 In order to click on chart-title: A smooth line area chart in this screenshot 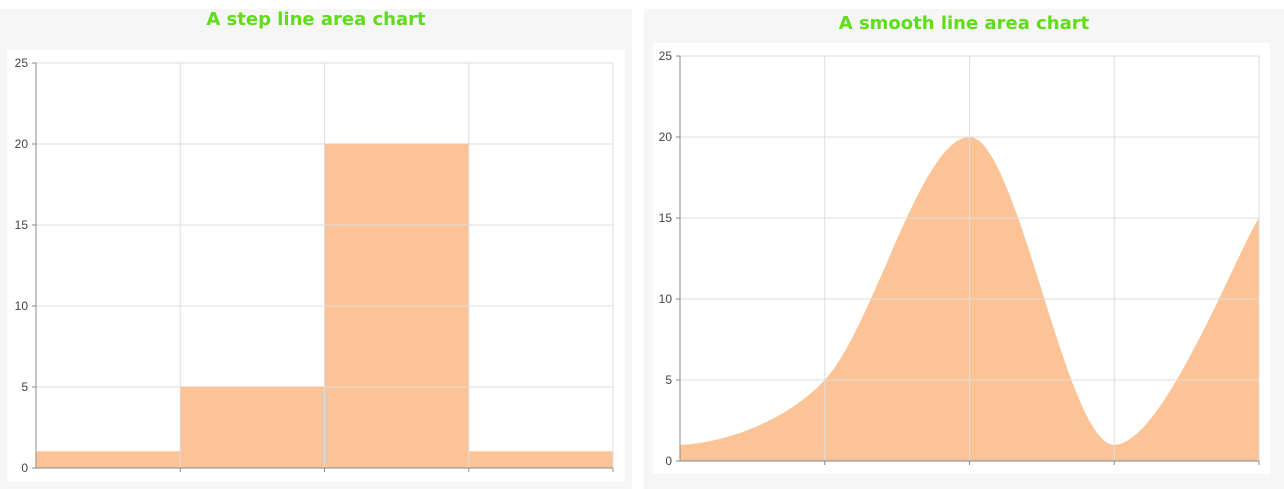, I will do `click(964, 23)`.